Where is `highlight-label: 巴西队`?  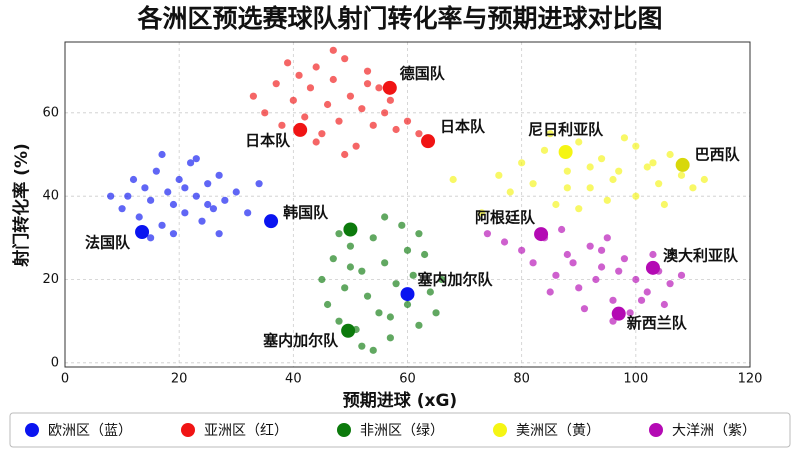 highlight-label: 巴西队 is located at coordinates (718, 154).